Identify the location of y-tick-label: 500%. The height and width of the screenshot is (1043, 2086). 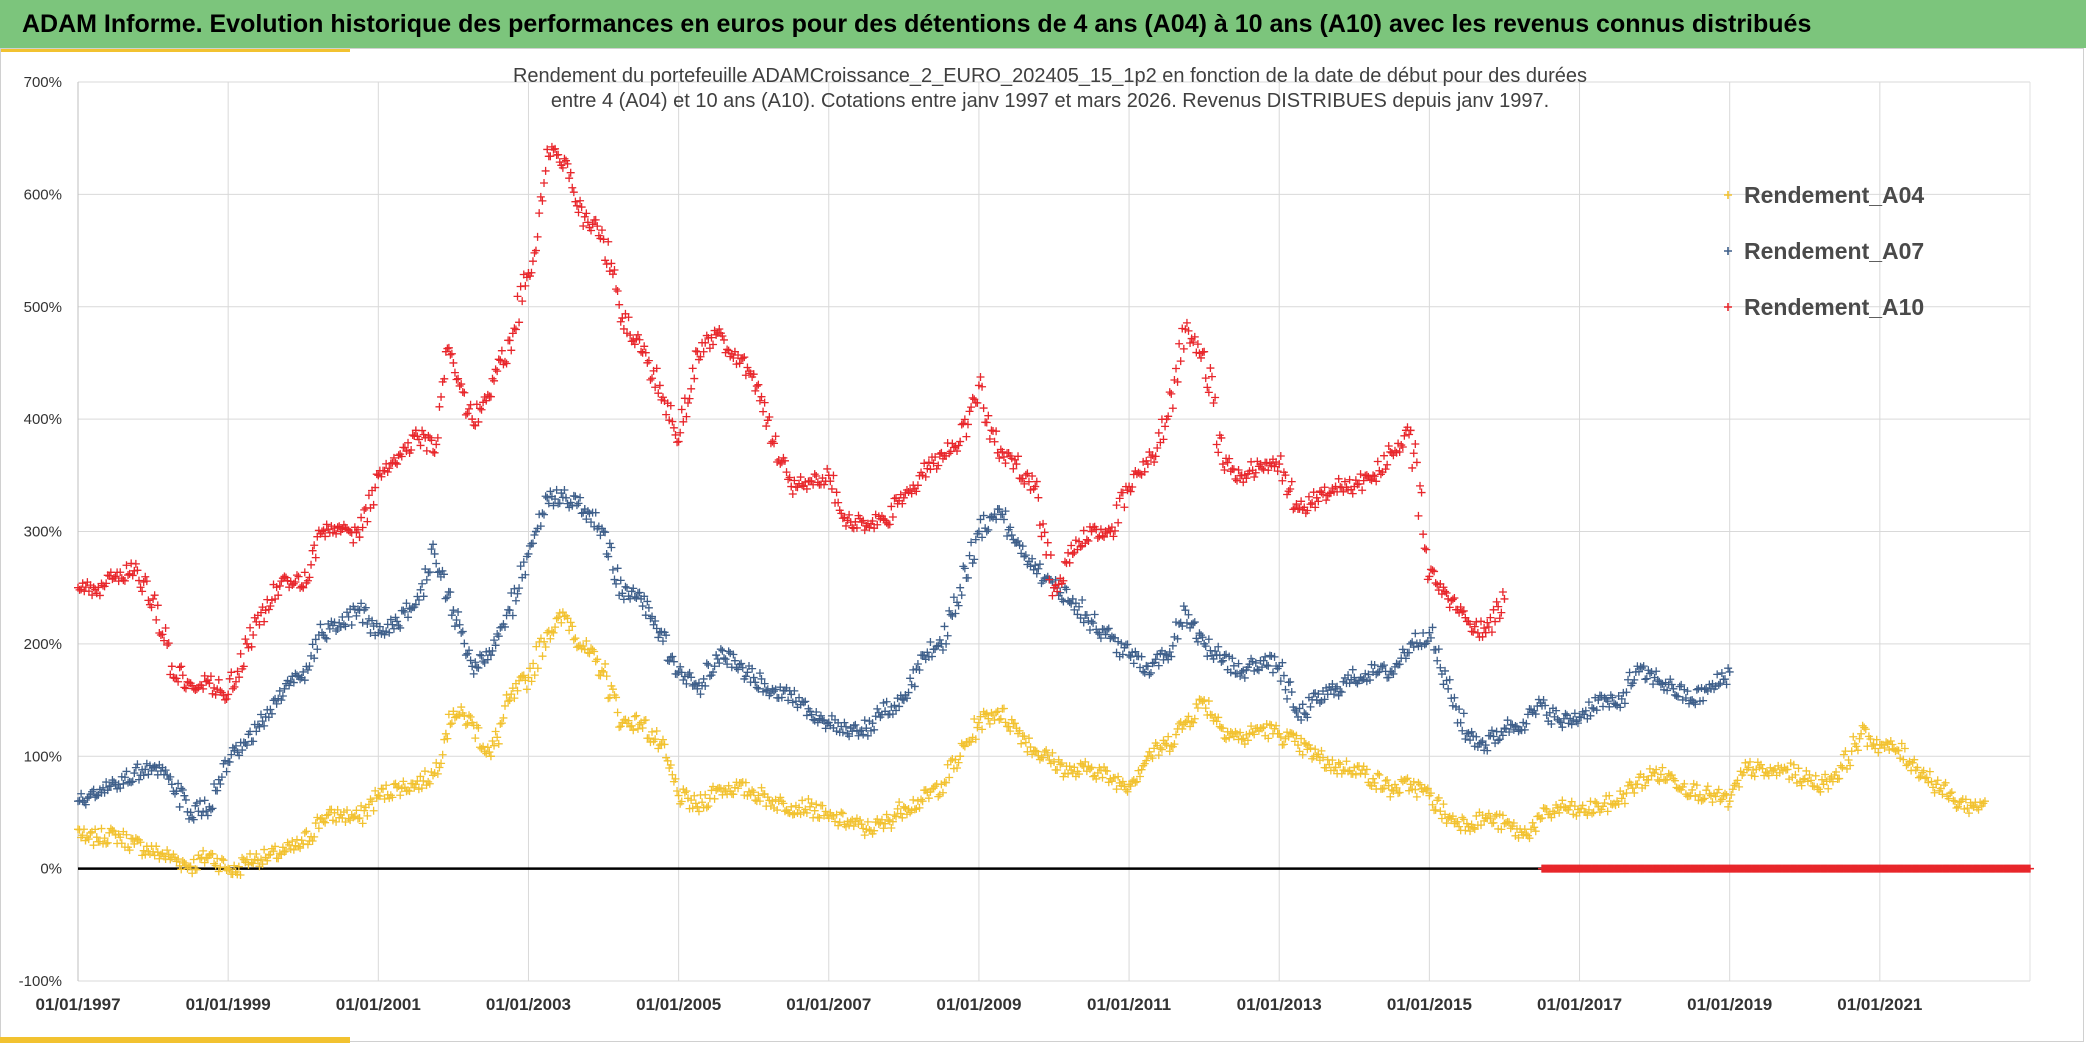
(43, 307).